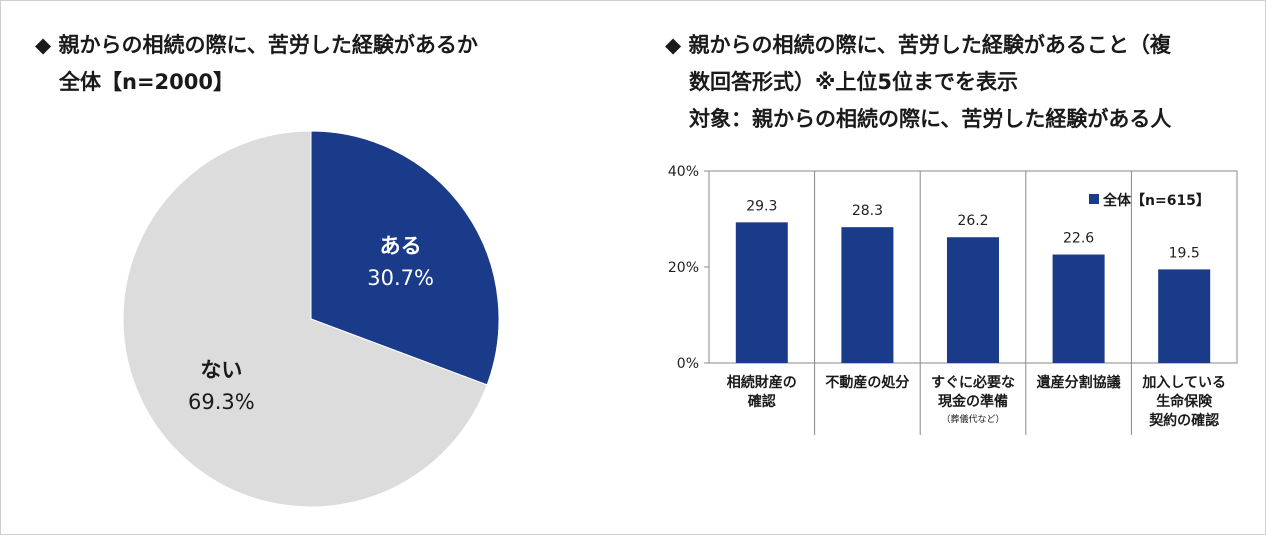 The image size is (1266, 536). What do you see at coordinates (683, 268) in the screenshot?
I see `y-tick-label: 20%` at bounding box center [683, 268].